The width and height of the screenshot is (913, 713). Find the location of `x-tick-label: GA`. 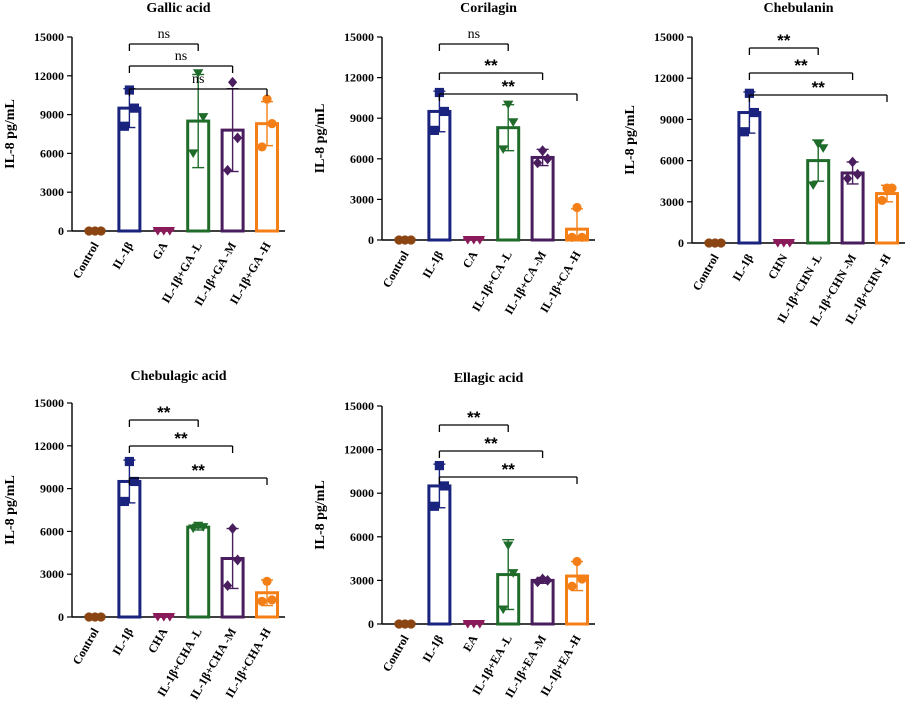

x-tick-label: GA is located at coordinates (159, 250).